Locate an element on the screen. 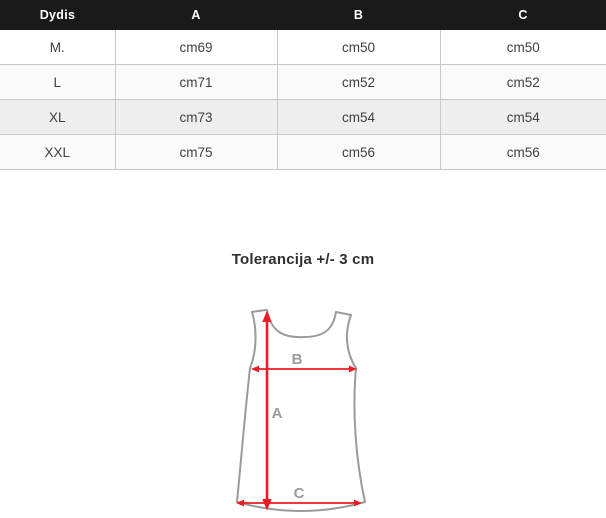  table-row-m: M. cm69 cm50 cm50 is located at coordinates (303, 47).